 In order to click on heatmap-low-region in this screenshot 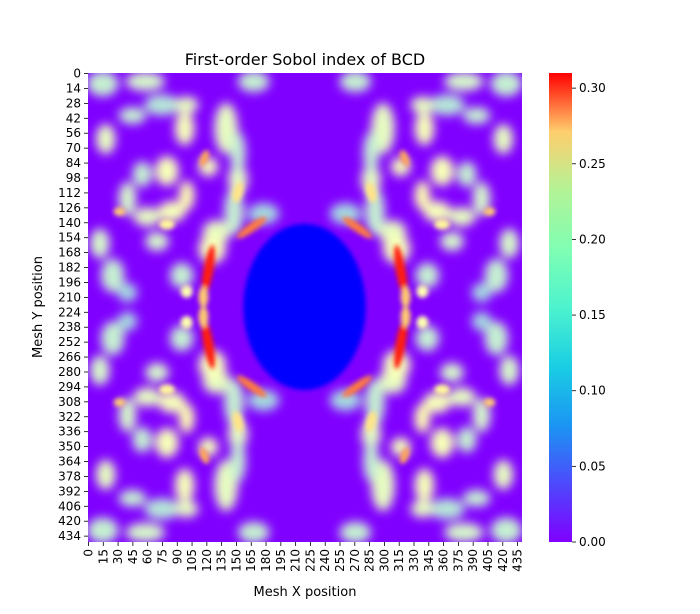, I will do `click(304, 307)`.